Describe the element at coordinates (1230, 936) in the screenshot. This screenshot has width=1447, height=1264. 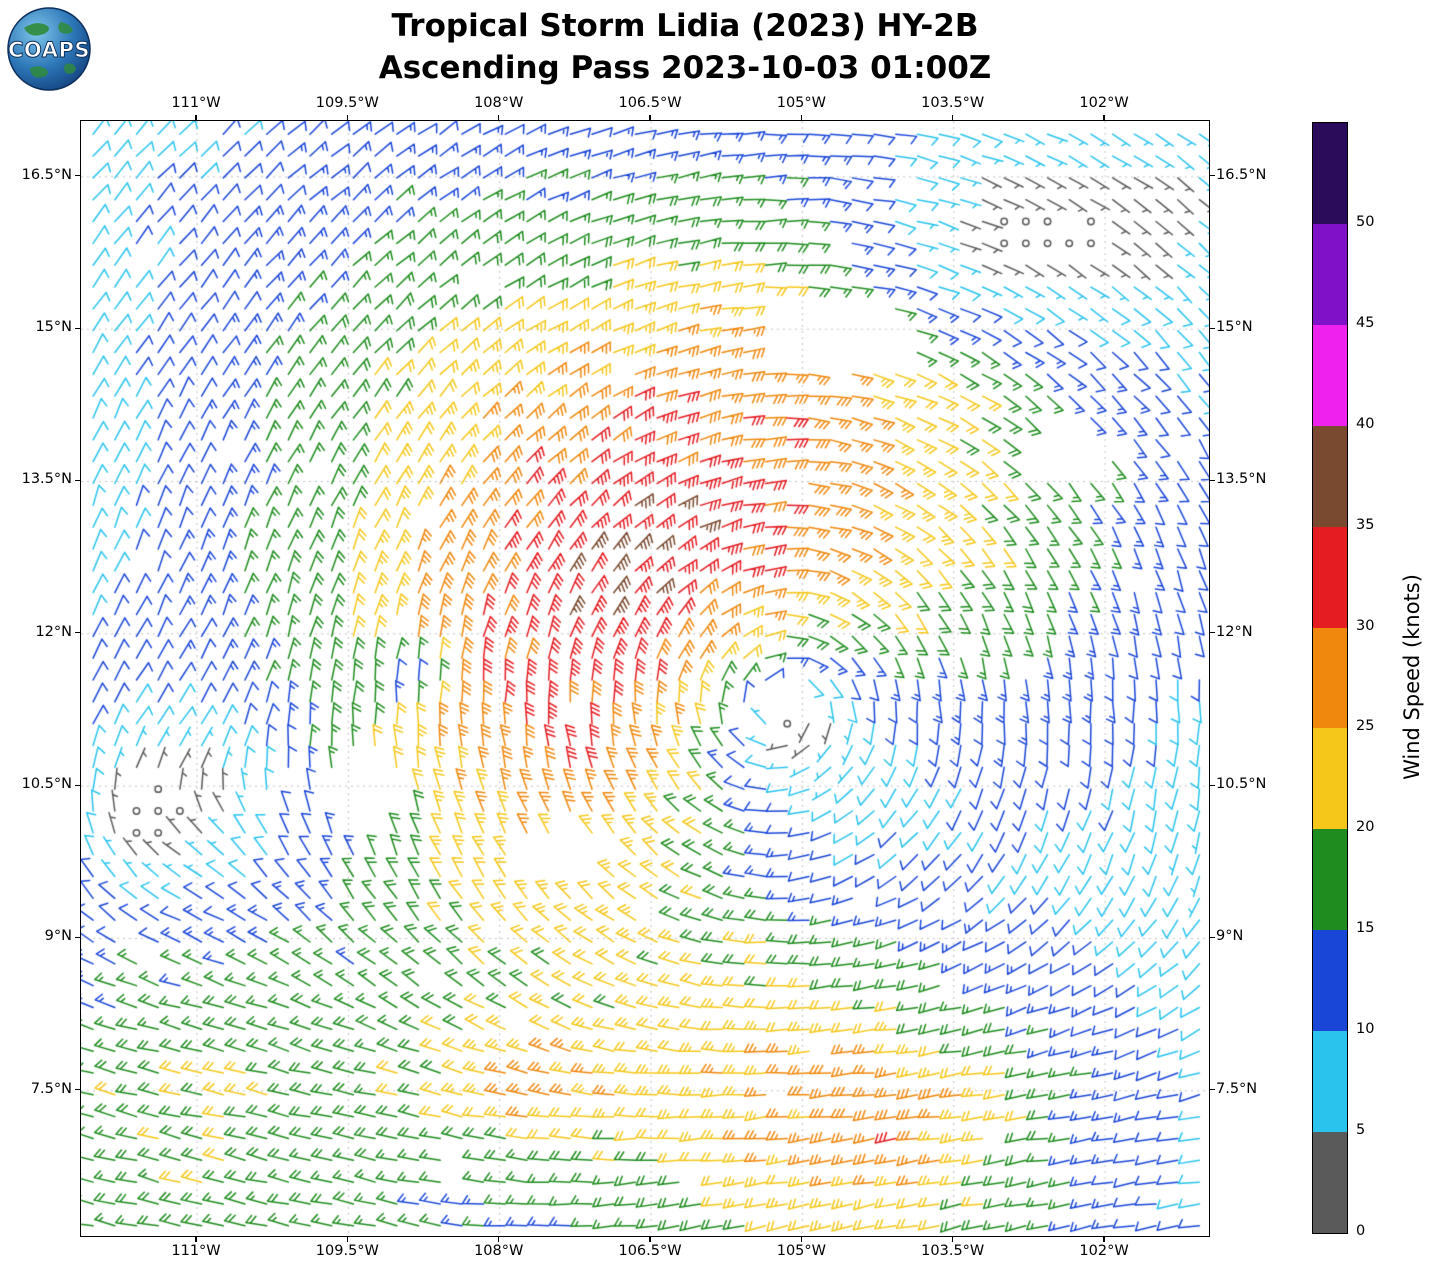
I see `lat-tick-label-right: 9°N` at that location.